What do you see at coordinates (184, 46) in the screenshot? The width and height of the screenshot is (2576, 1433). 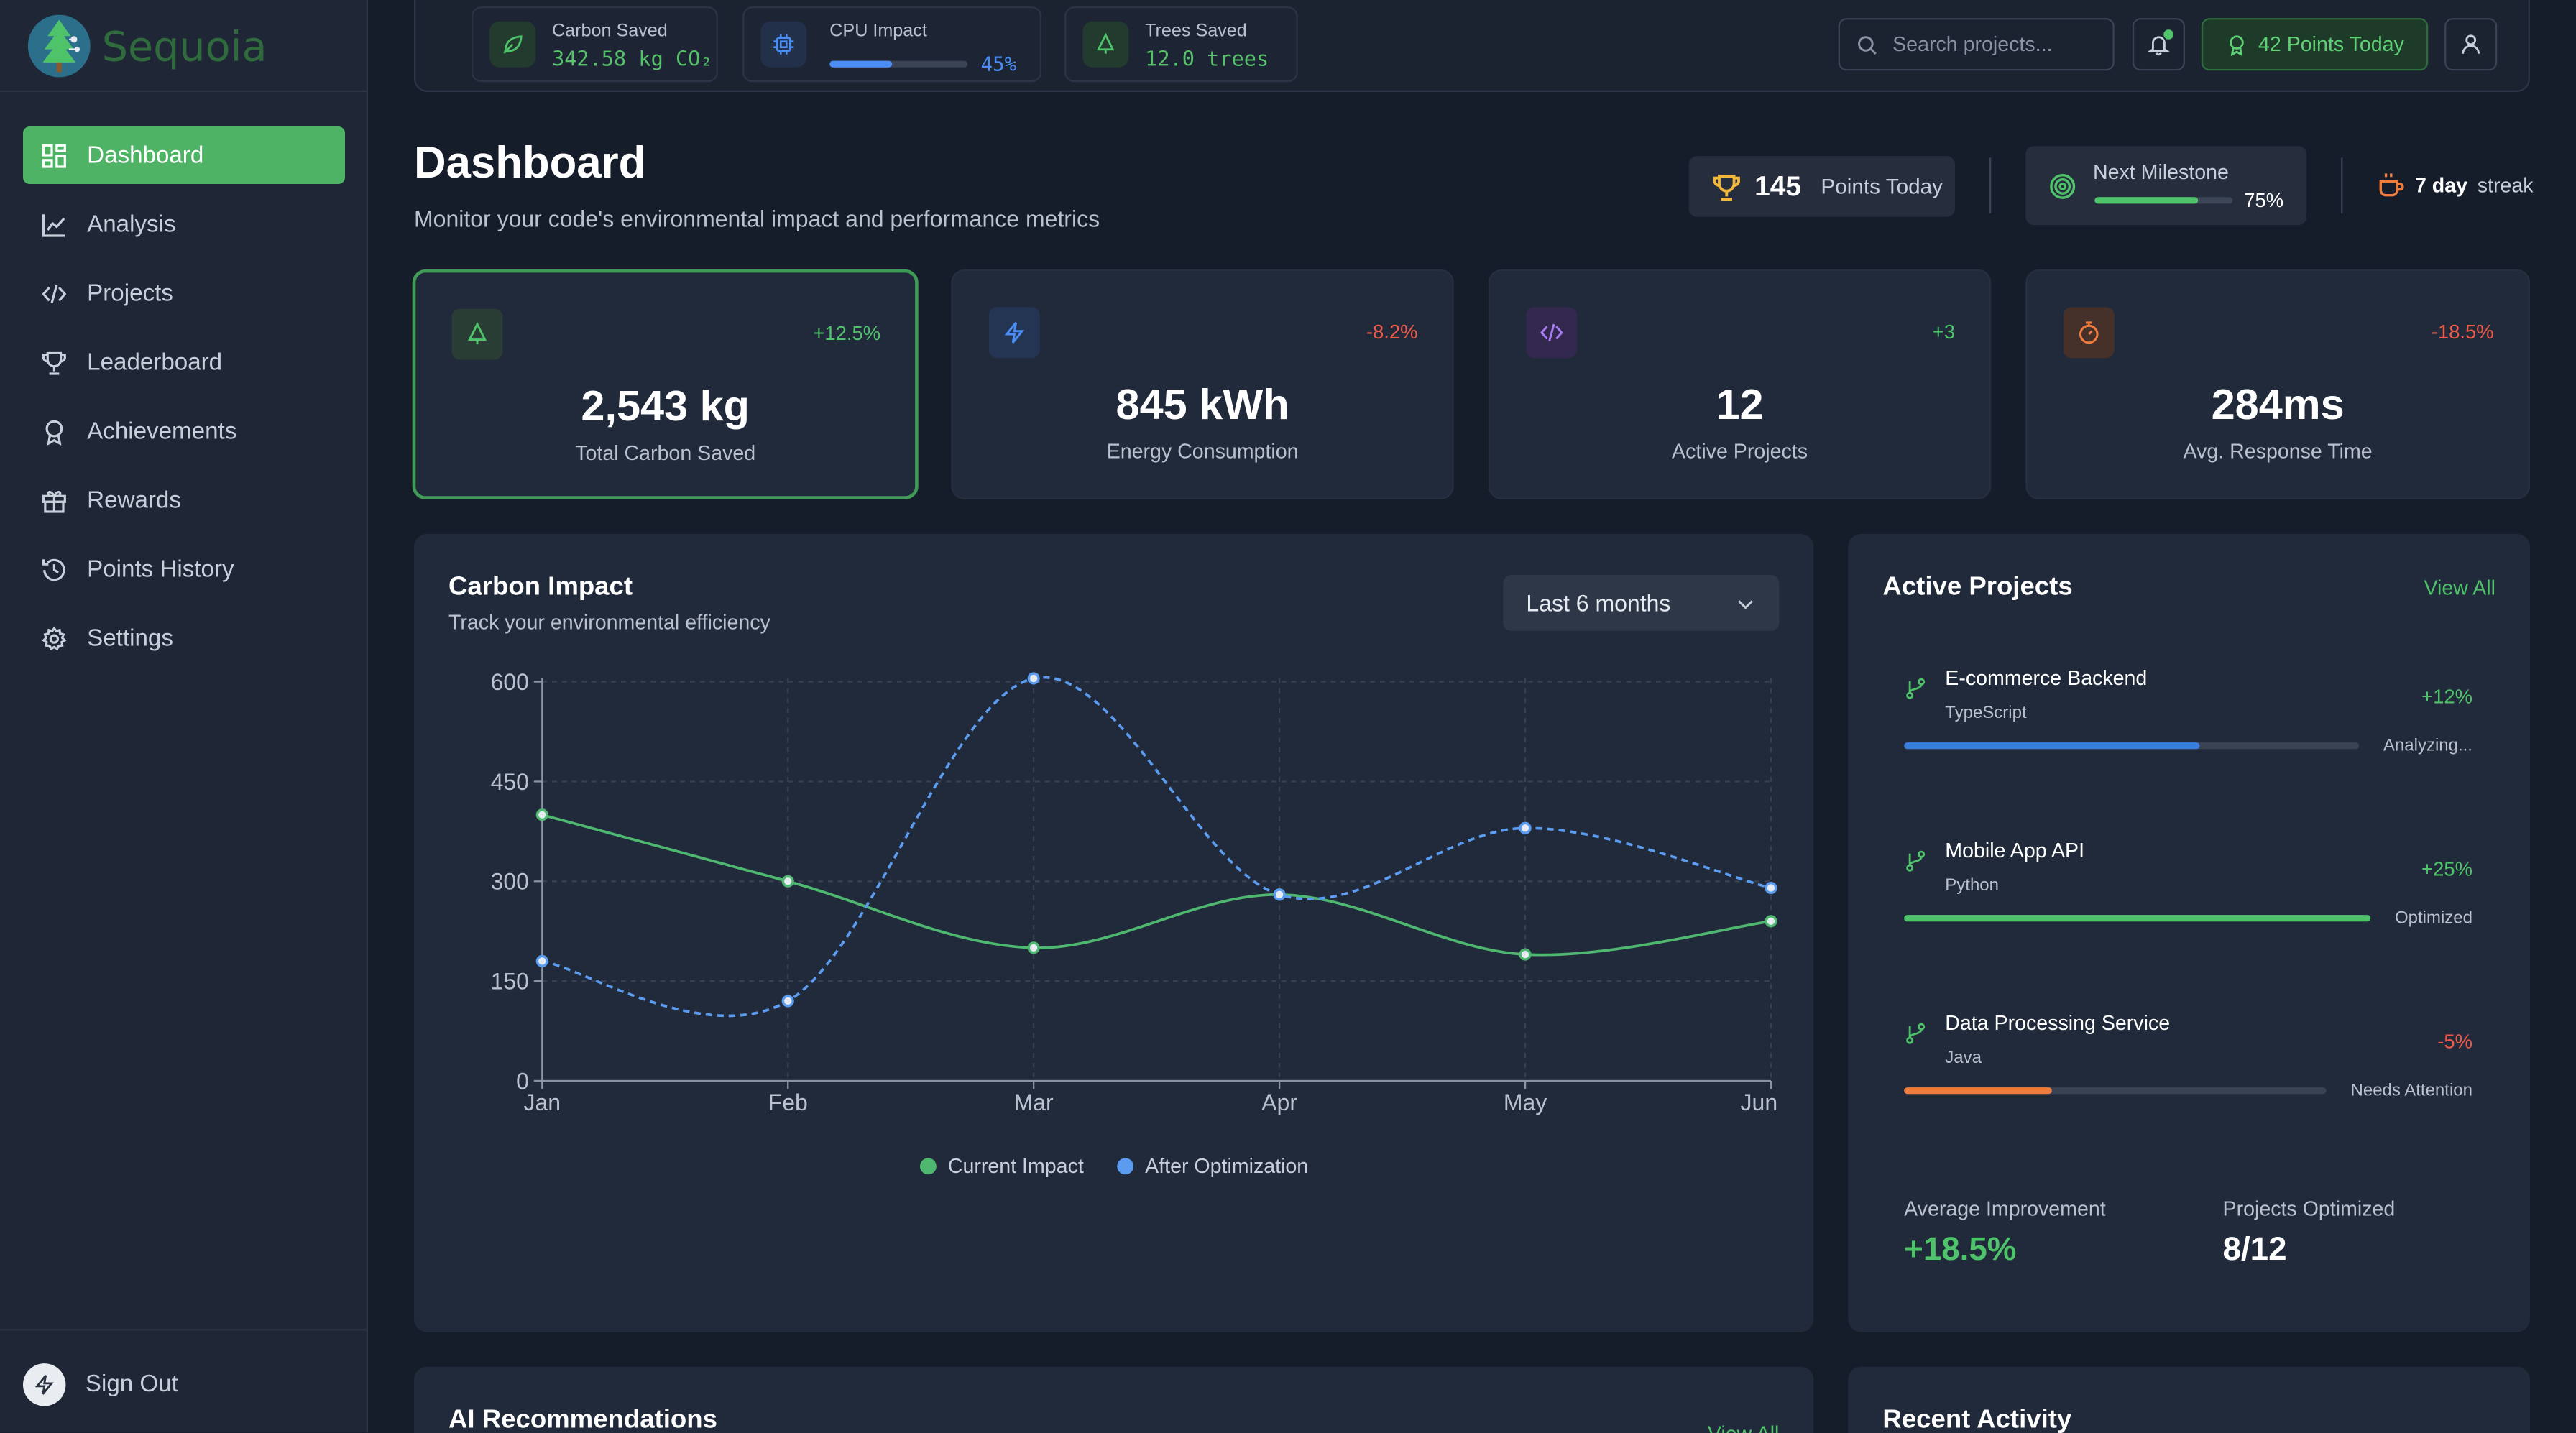 I see `brand-name: Sequoia` at bounding box center [184, 46].